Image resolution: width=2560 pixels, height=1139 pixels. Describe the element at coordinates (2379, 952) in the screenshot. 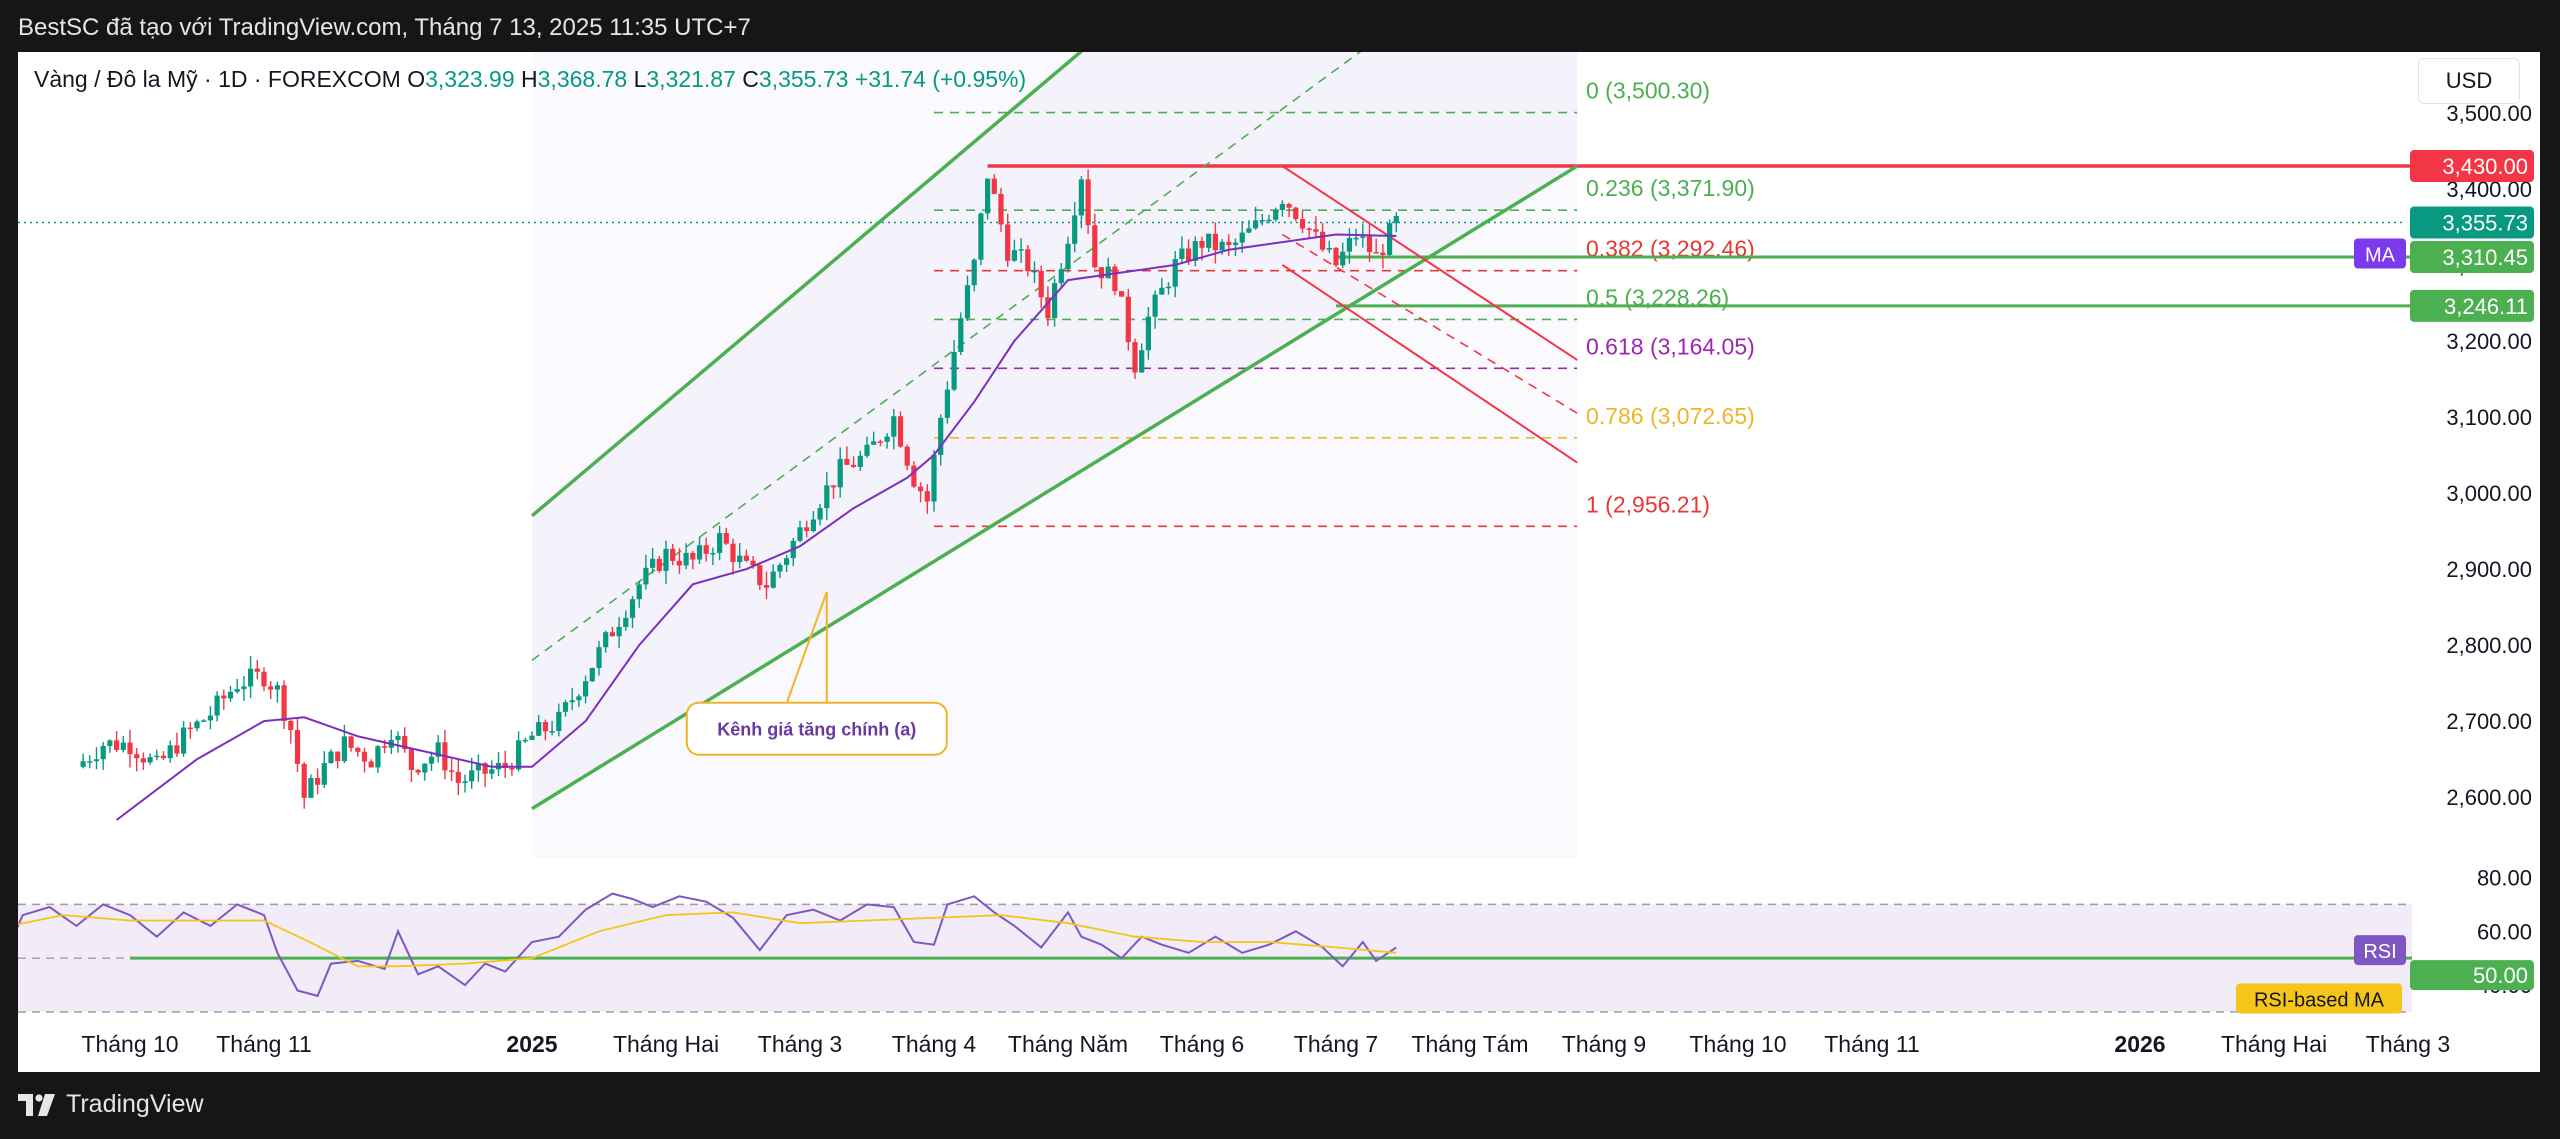

I see `rsi-tag-label: RSI` at that location.